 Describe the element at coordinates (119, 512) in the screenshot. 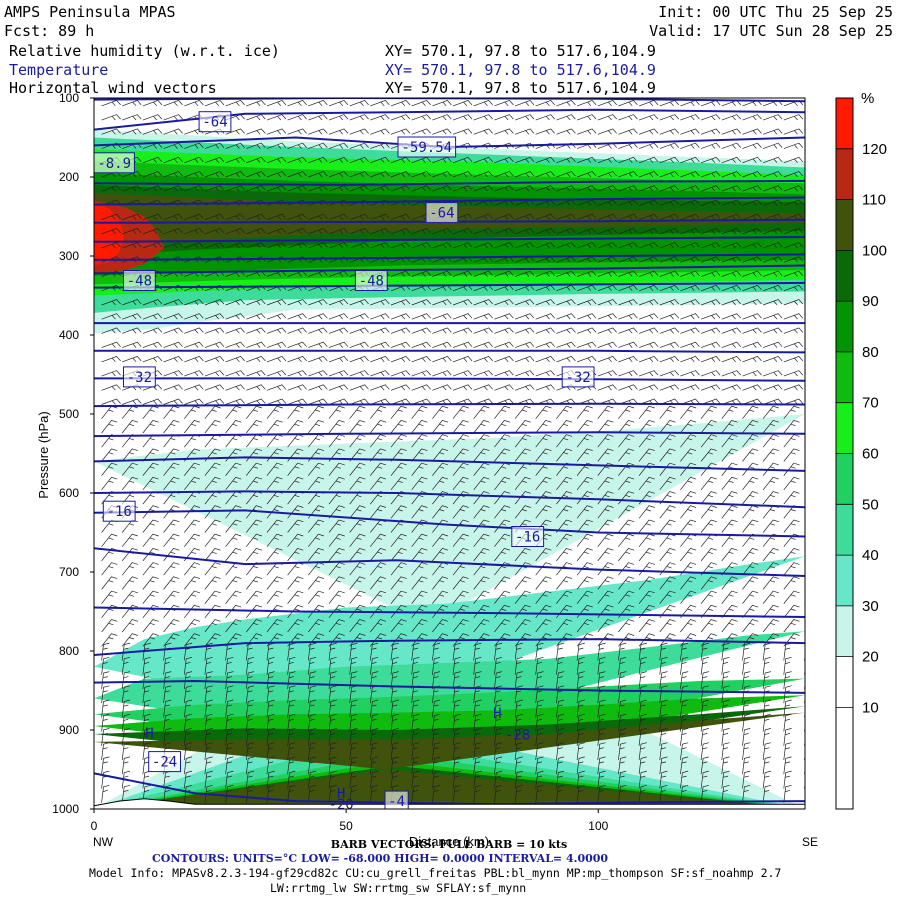

I see `contour-label: -16` at that location.